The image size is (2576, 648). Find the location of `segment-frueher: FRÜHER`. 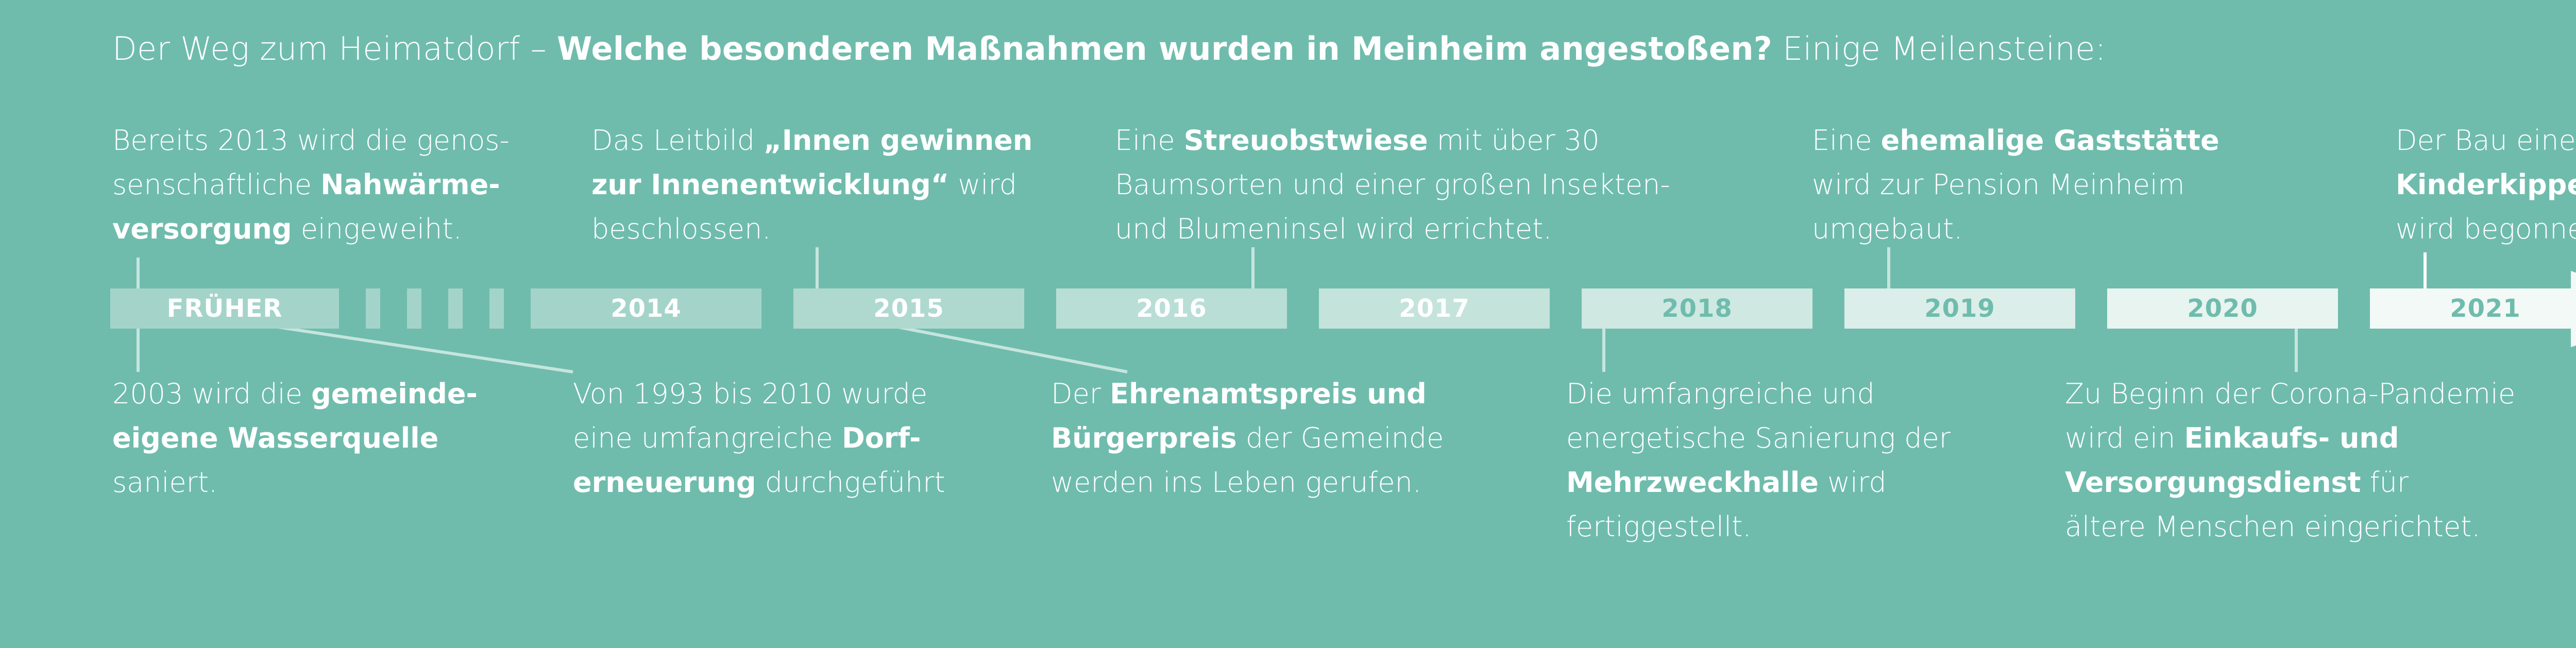

segment-frueher: FRÜHER is located at coordinates (225, 308).